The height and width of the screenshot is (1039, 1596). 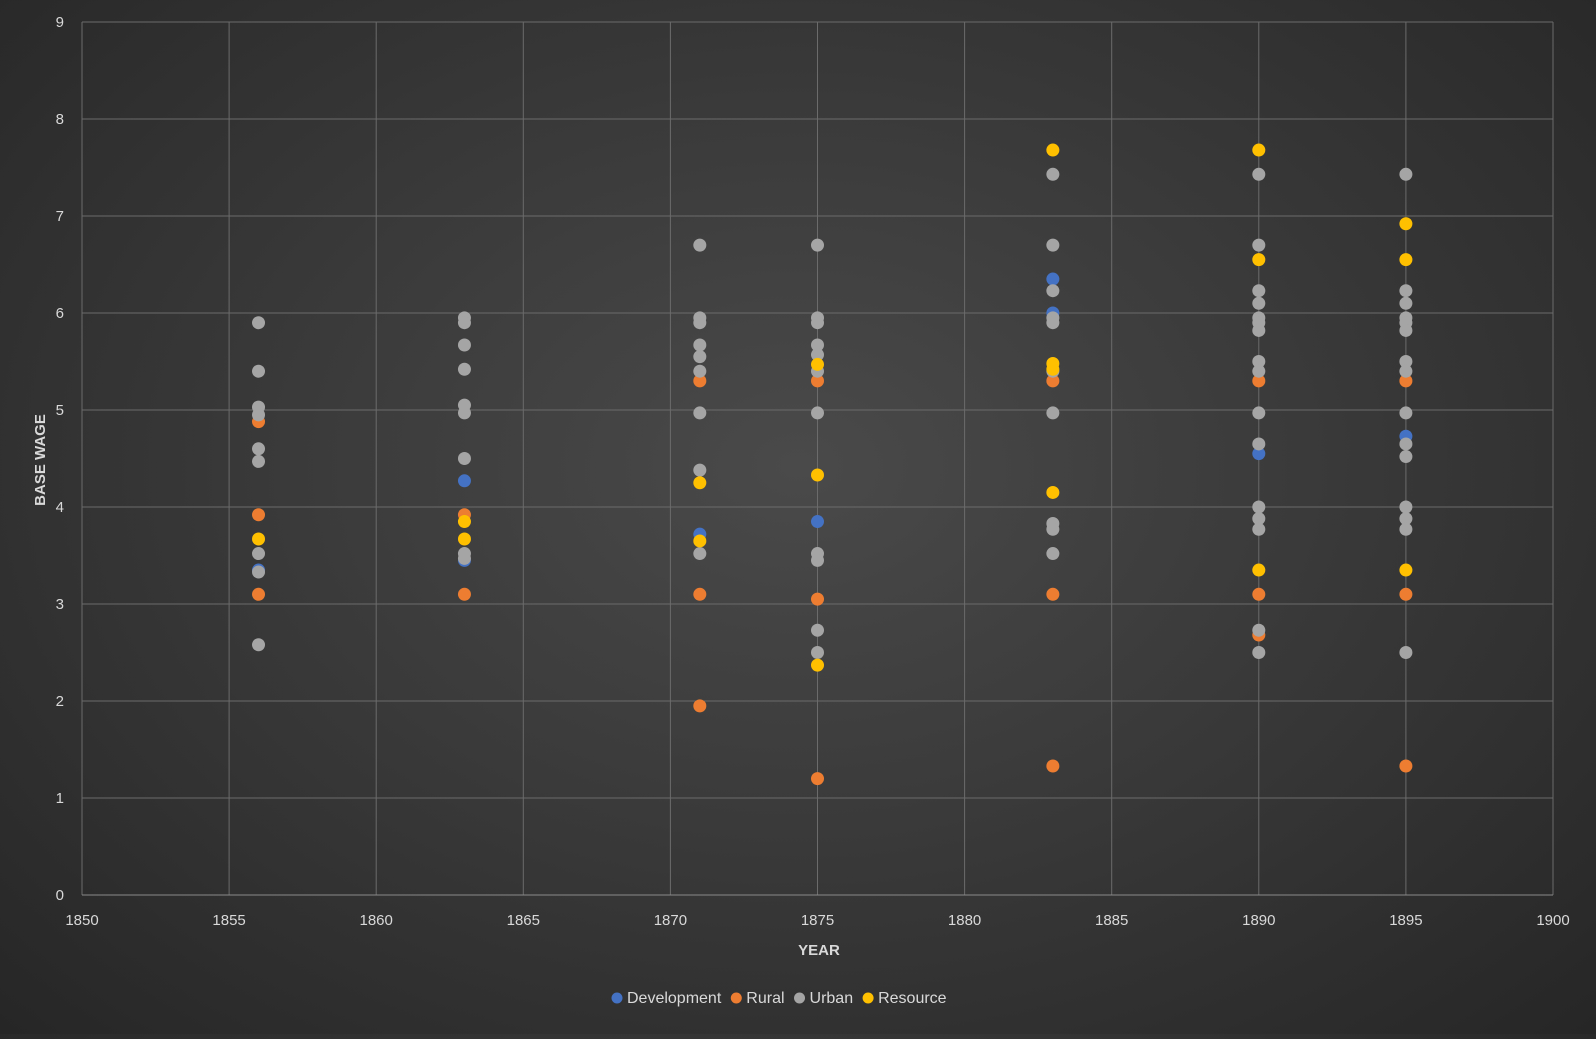 What do you see at coordinates (60, 216) in the screenshot?
I see `y-tick-label: 7` at bounding box center [60, 216].